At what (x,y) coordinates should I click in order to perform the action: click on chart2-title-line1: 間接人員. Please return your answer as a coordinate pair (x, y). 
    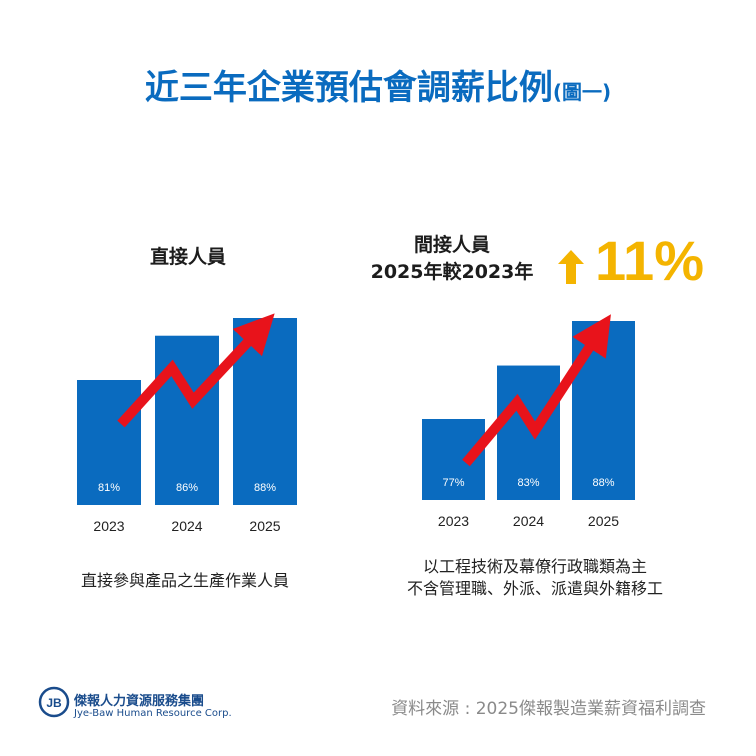
    Looking at the image, I should click on (451, 245).